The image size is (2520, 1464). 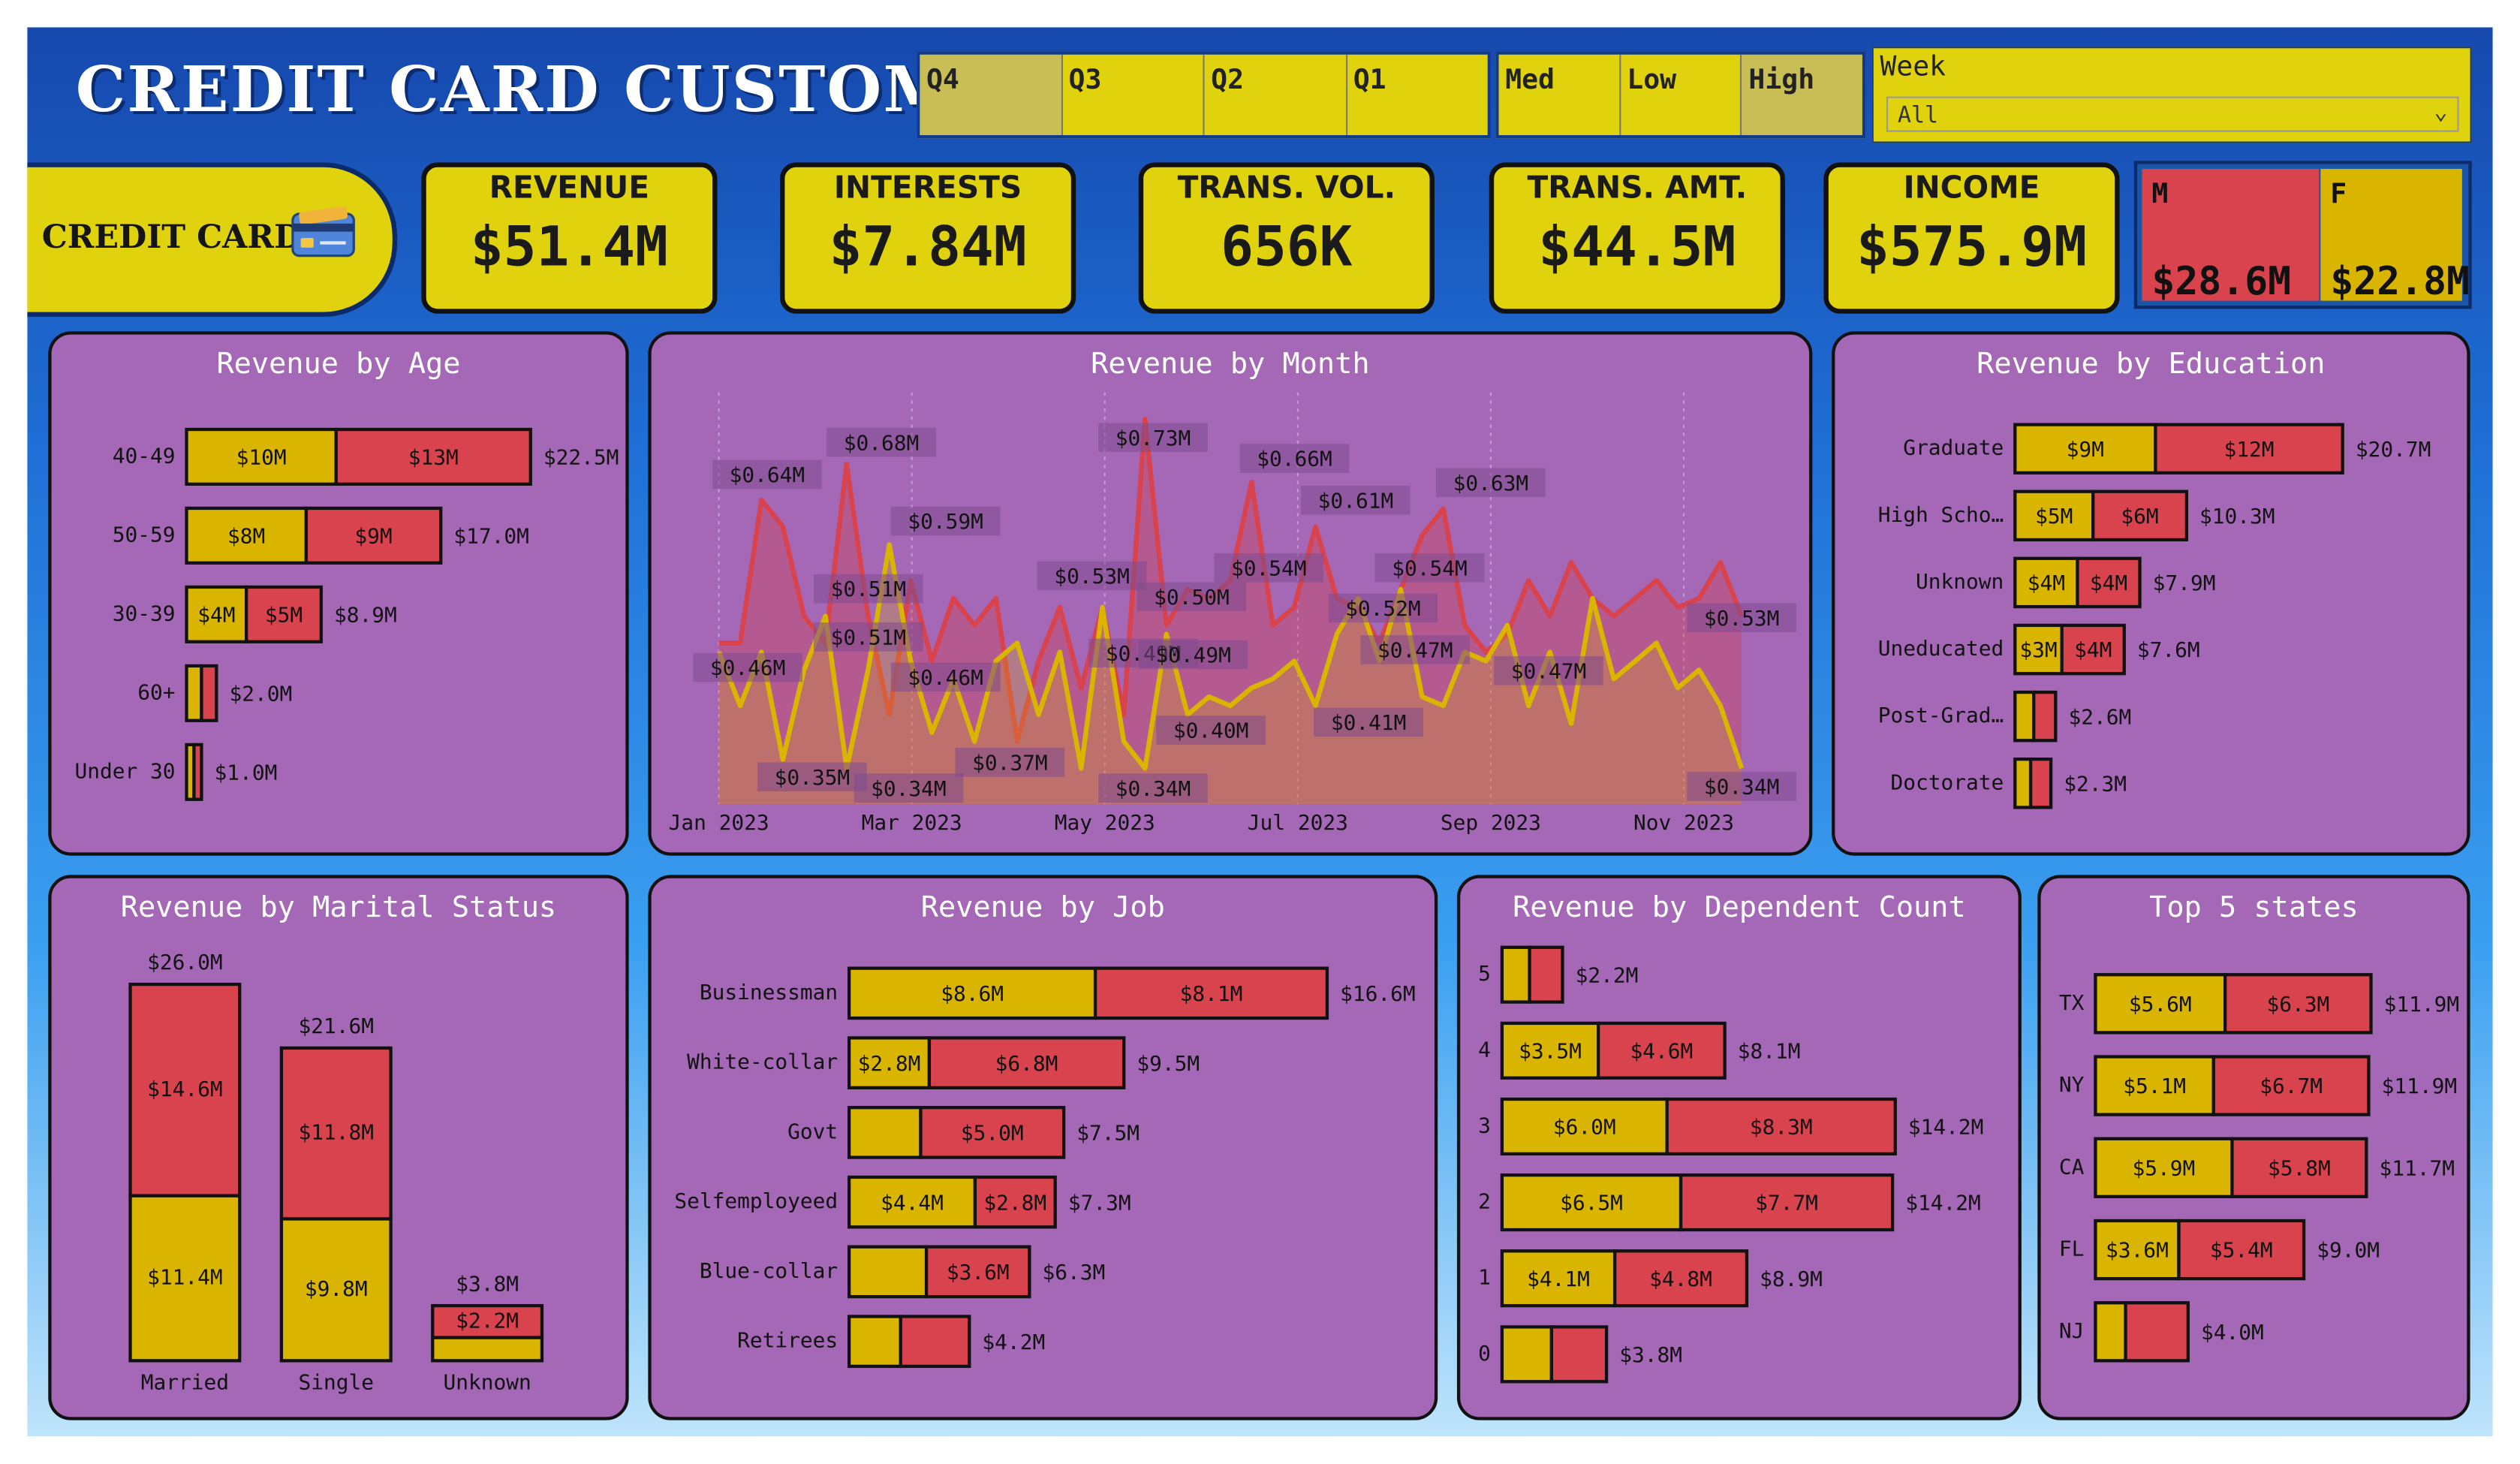 I want to click on total-label: $8.9M, so click(x=1791, y=1279).